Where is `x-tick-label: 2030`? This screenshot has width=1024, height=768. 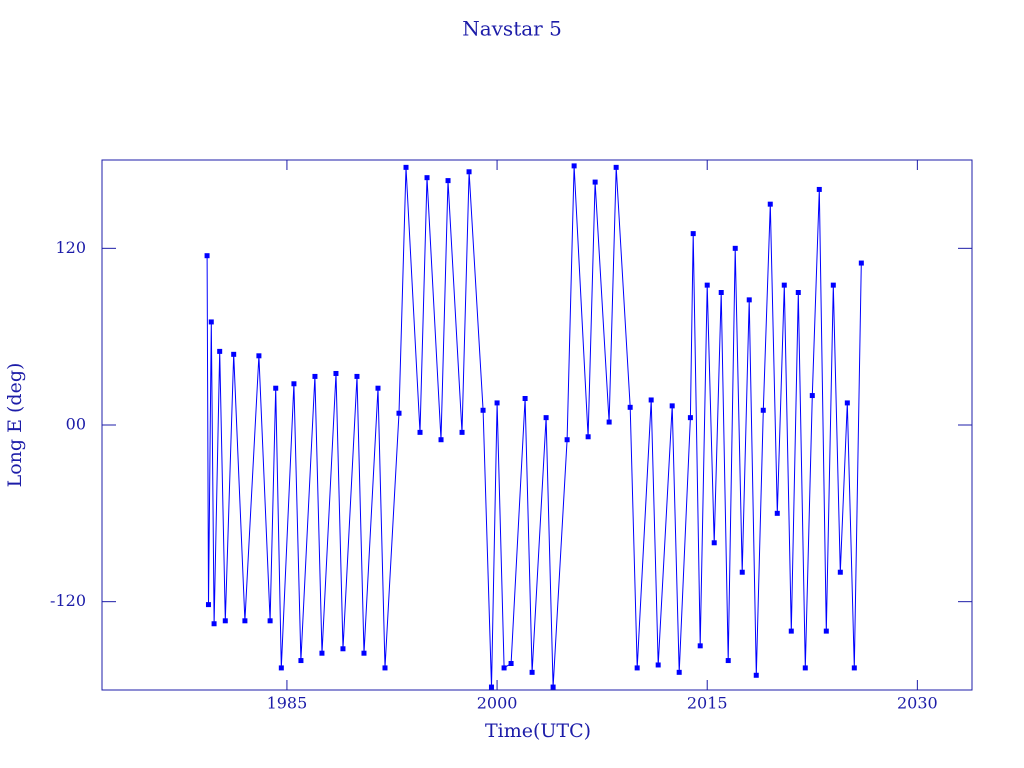
x-tick-label: 2030 is located at coordinates (917, 703).